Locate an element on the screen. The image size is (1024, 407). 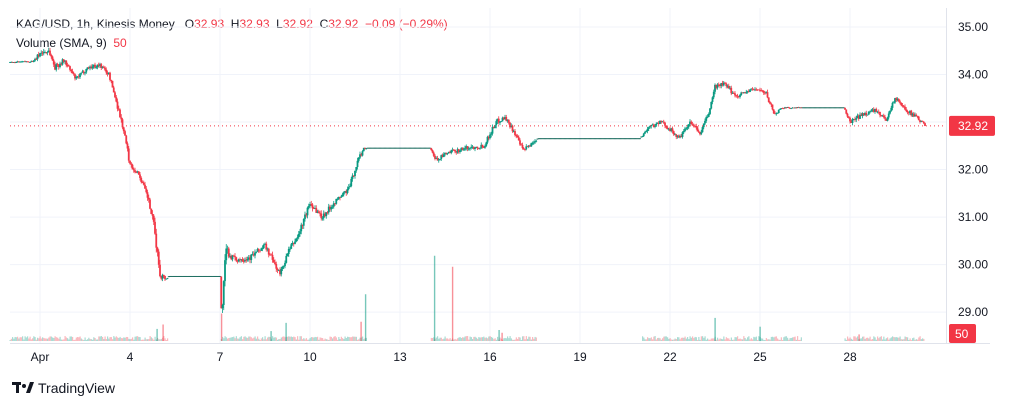
tradingview-logo-text: TradingView is located at coordinates (77, 388).